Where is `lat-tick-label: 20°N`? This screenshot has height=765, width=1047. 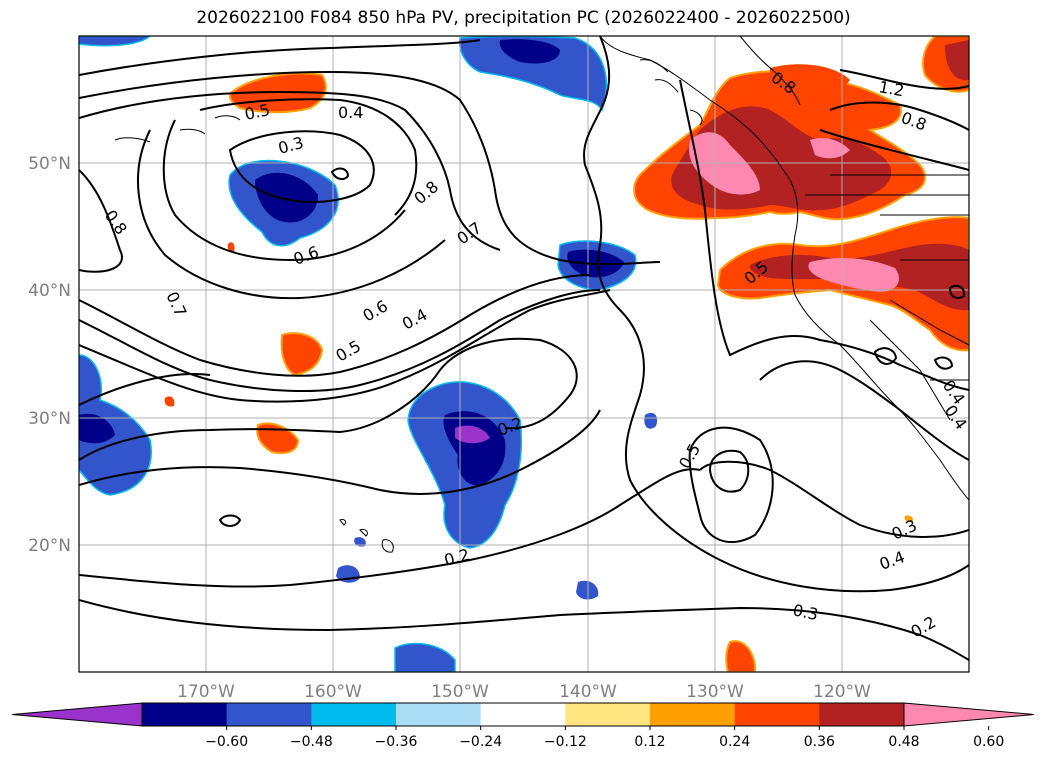
lat-tick-label: 20°N is located at coordinates (49, 546).